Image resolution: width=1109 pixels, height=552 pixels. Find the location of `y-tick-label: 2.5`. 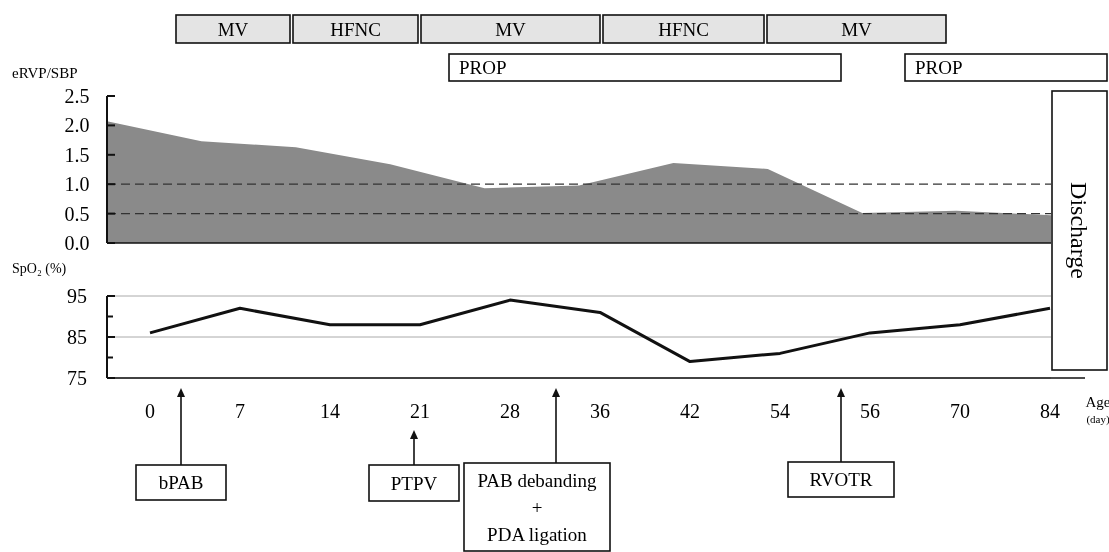

y-tick-label: 2.5 is located at coordinates (77, 96).